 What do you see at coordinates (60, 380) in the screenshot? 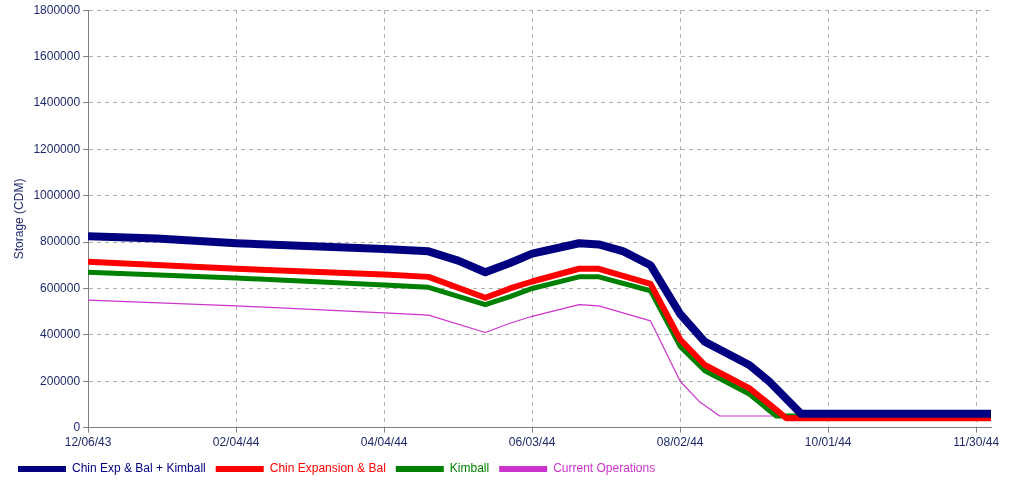
I see `y-tick-label: 200000` at bounding box center [60, 380].